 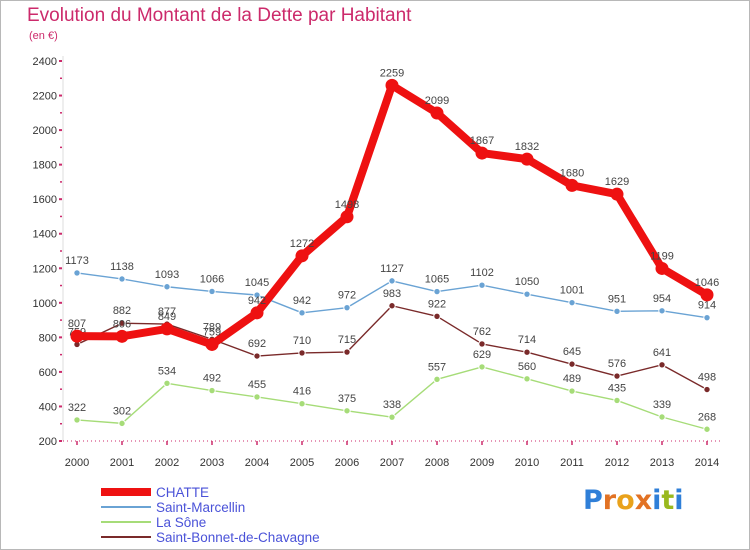 What do you see at coordinates (212, 332) in the screenshot?
I see `data-label: 759` at bounding box center [212, 332].